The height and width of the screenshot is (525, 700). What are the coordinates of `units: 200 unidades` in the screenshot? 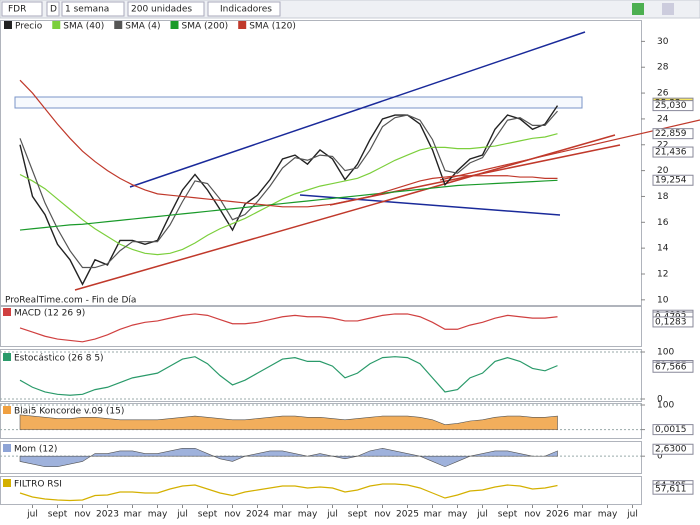 It's located at (161, 10).